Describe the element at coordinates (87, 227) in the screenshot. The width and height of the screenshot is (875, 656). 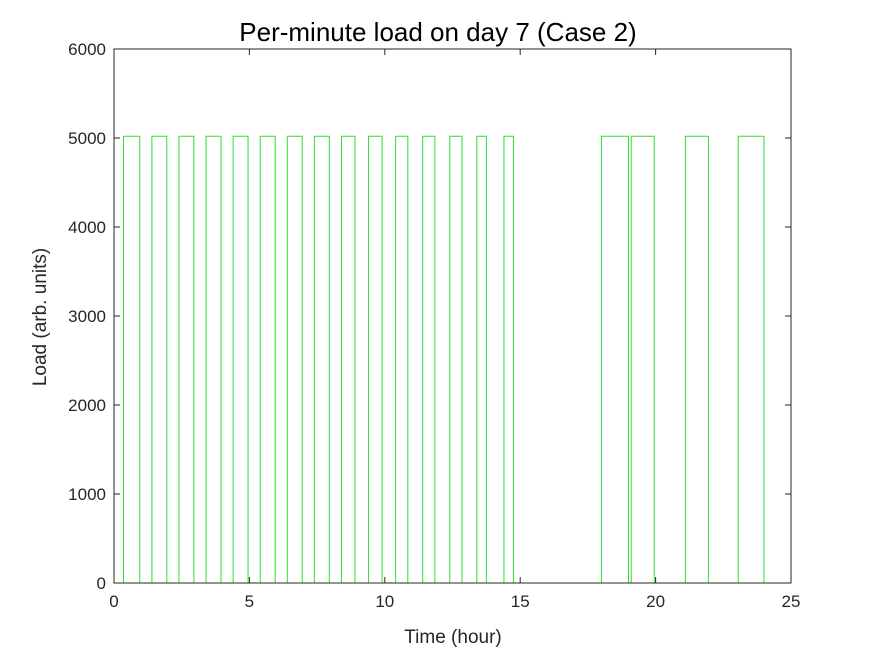
I see `y-tick-label: 4000` at that location.